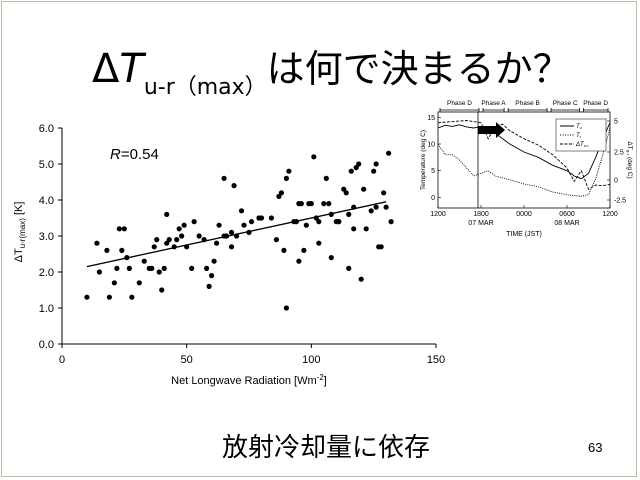 This screenshot has width=640, height=480. What do you see at coordinates (493, 103) in the screenshot?
I see `phase-label: Phase A` at bounding box center [493, 103].